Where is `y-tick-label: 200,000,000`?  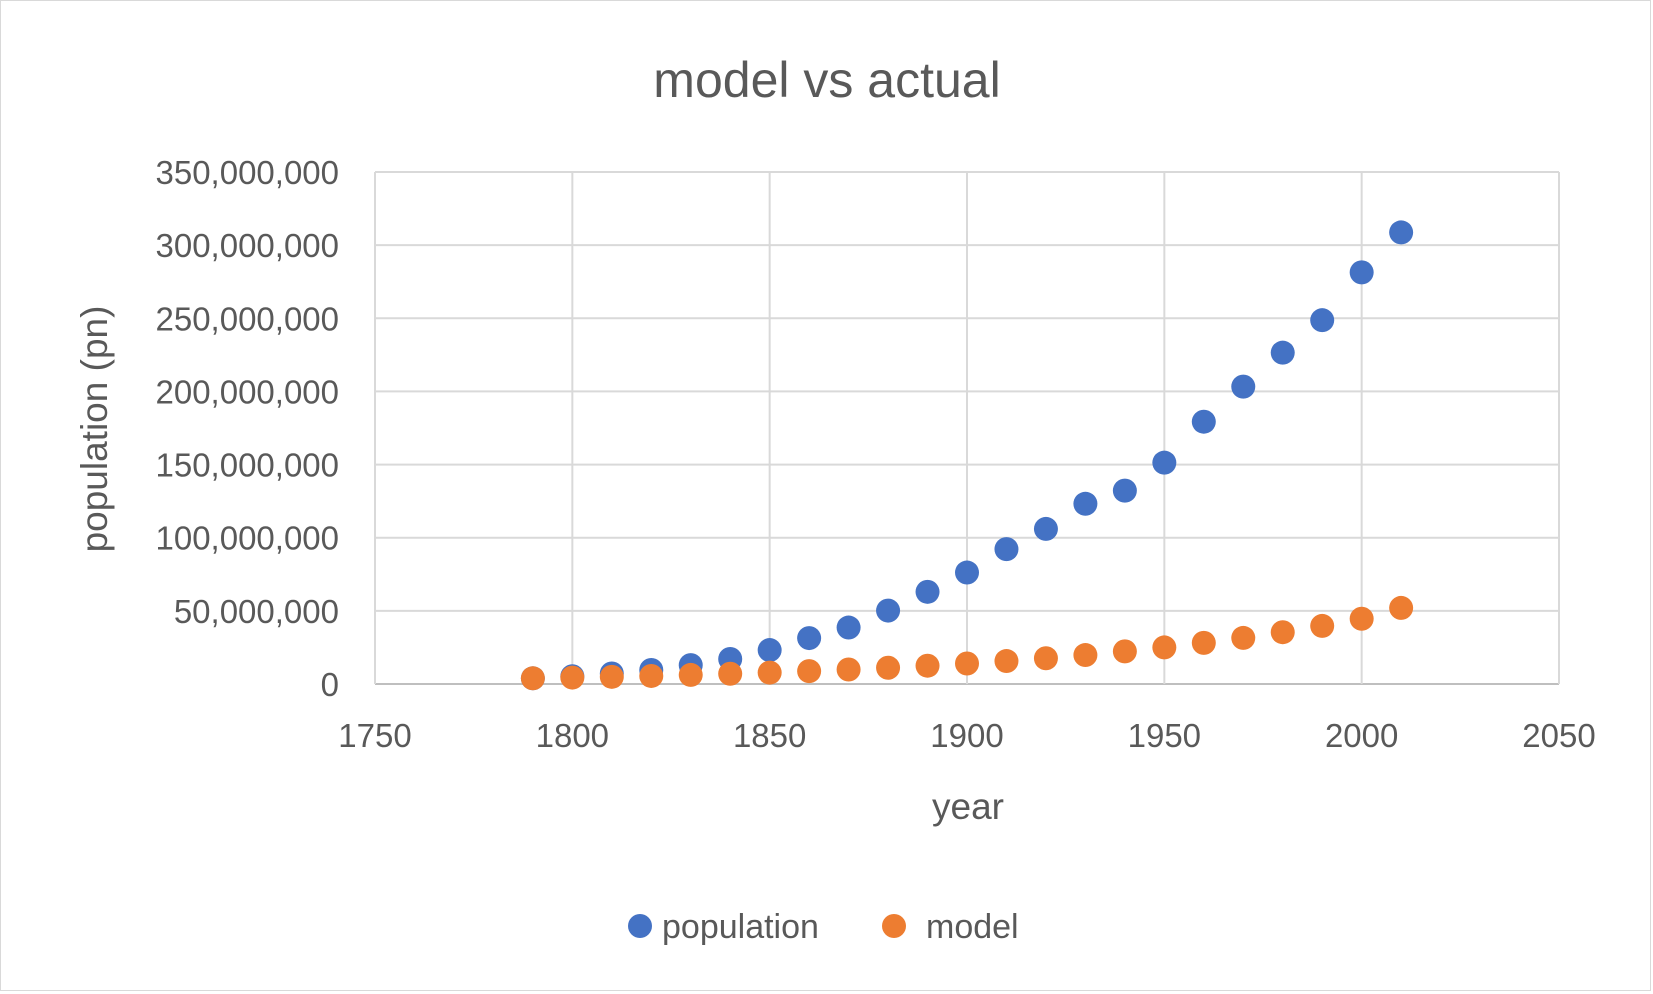 y-tick-label: 200,000,000 is located at coordinates (247, 391).